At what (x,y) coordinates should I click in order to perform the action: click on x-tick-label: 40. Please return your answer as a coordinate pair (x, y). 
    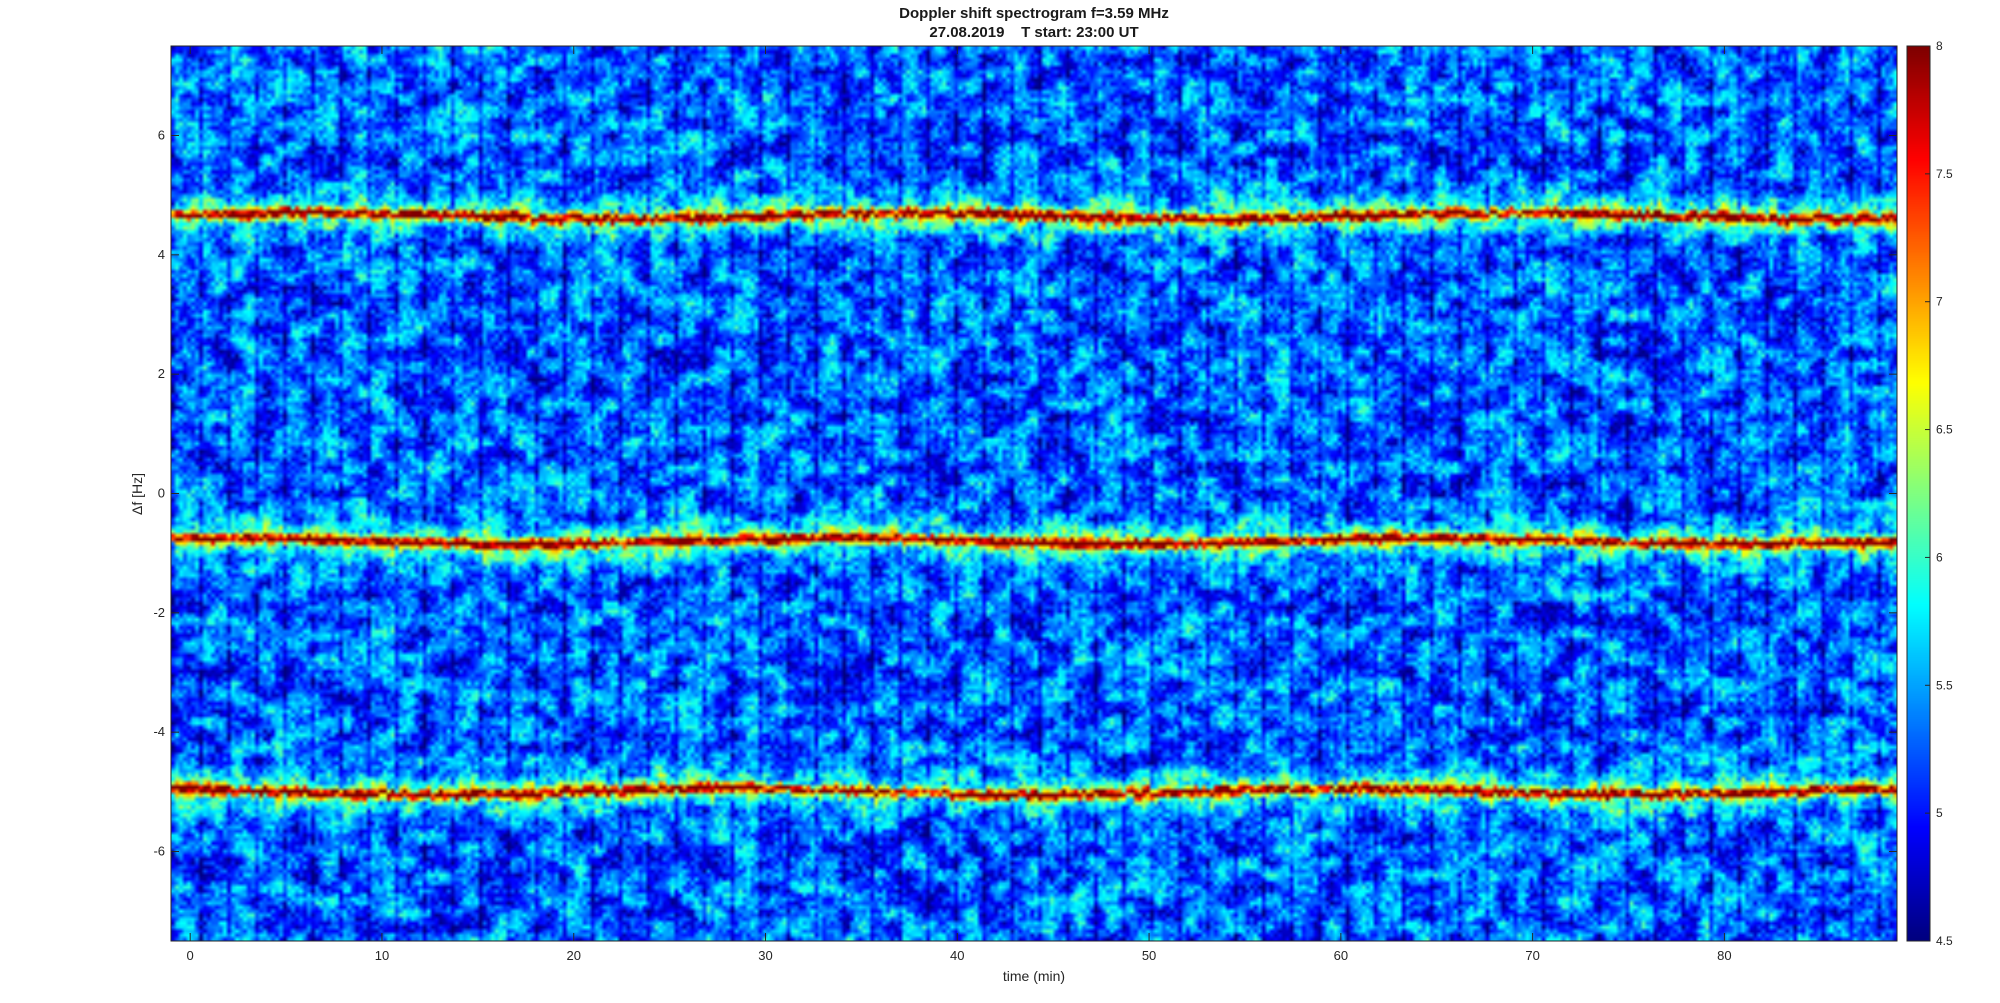
    Looking at the image, I should click on (957, 955).